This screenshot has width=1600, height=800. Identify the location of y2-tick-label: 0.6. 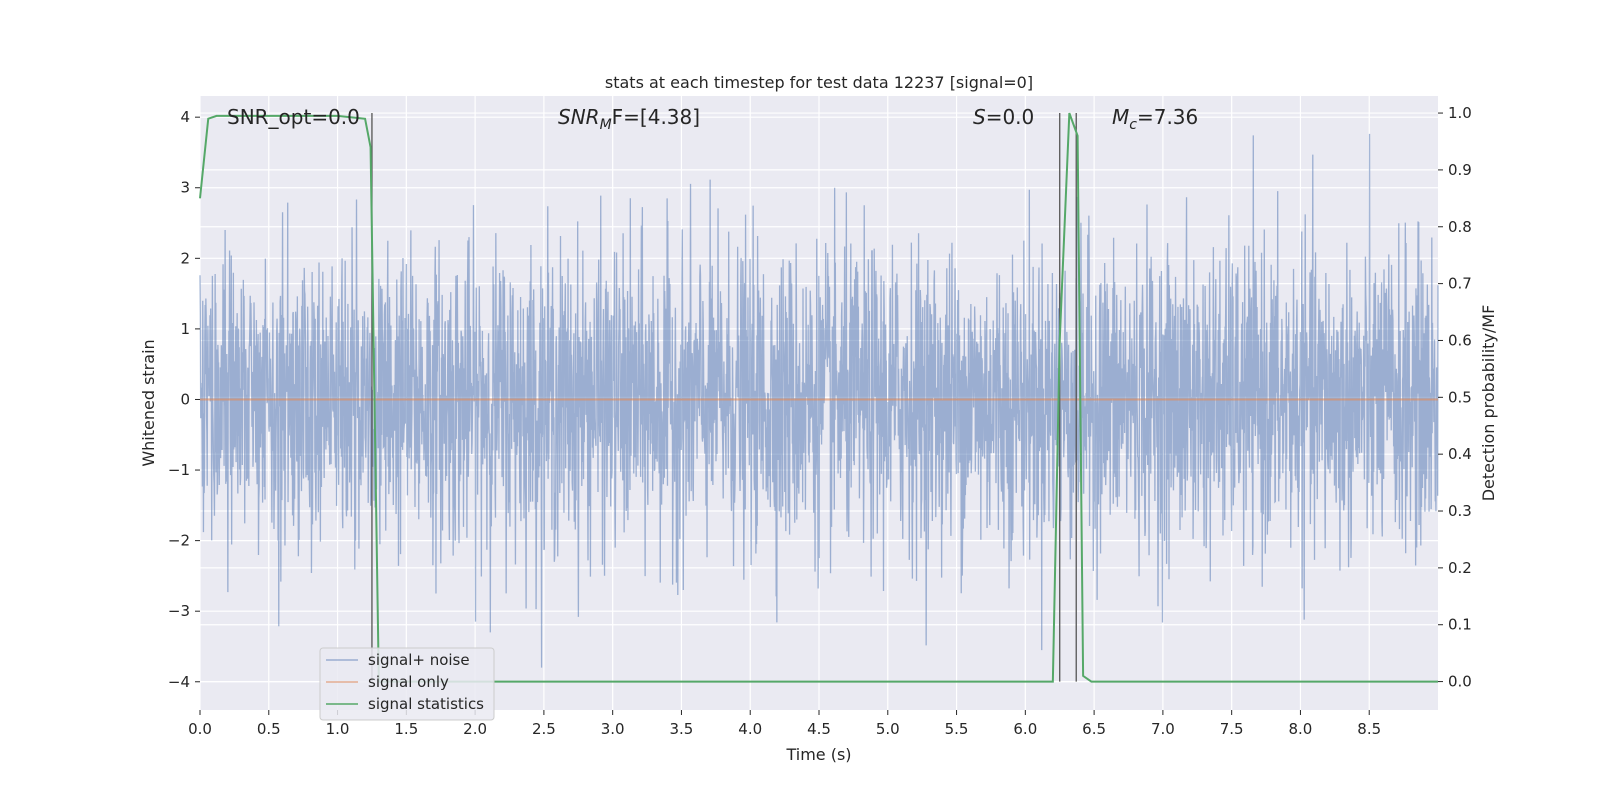
(1460, 340).